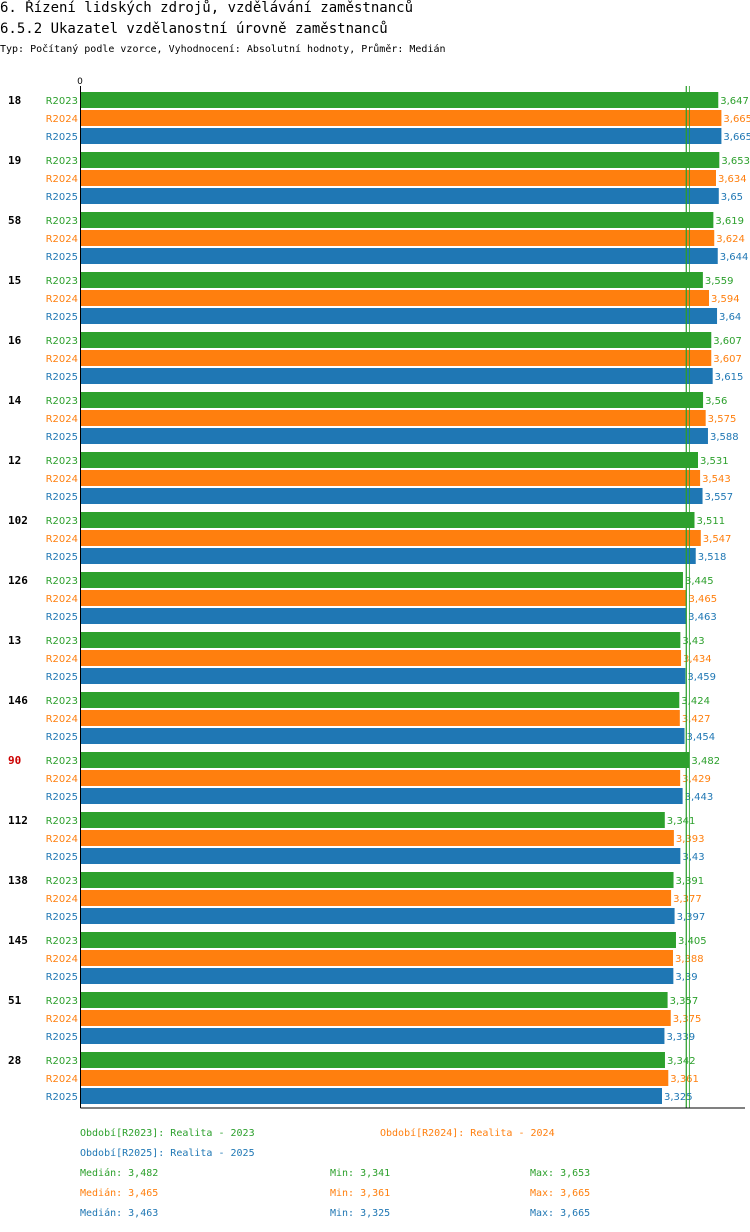  Describe the element at coordinates (735, 161) in the screenshot. I see `data-label: 3,653` at that location.